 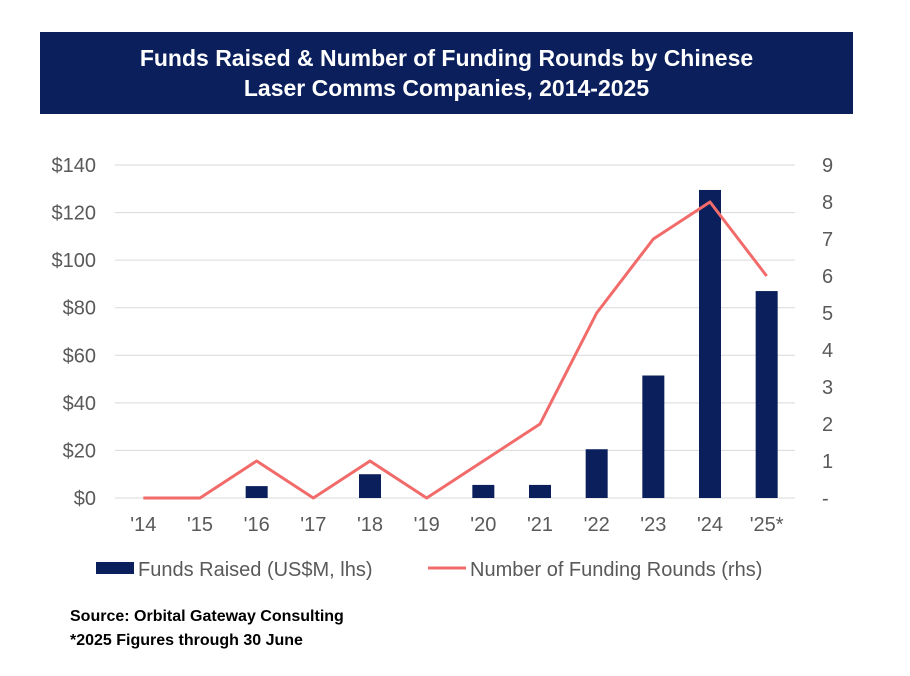 I want to click on x-tick-label: '17, so click(x=313, y=525).